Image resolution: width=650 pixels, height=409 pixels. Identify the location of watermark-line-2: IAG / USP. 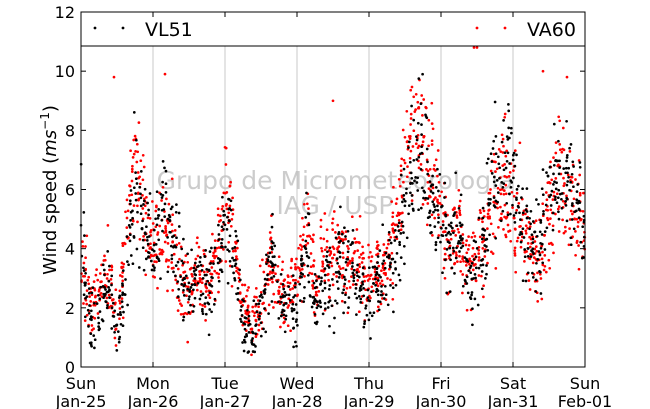
(335, 205).